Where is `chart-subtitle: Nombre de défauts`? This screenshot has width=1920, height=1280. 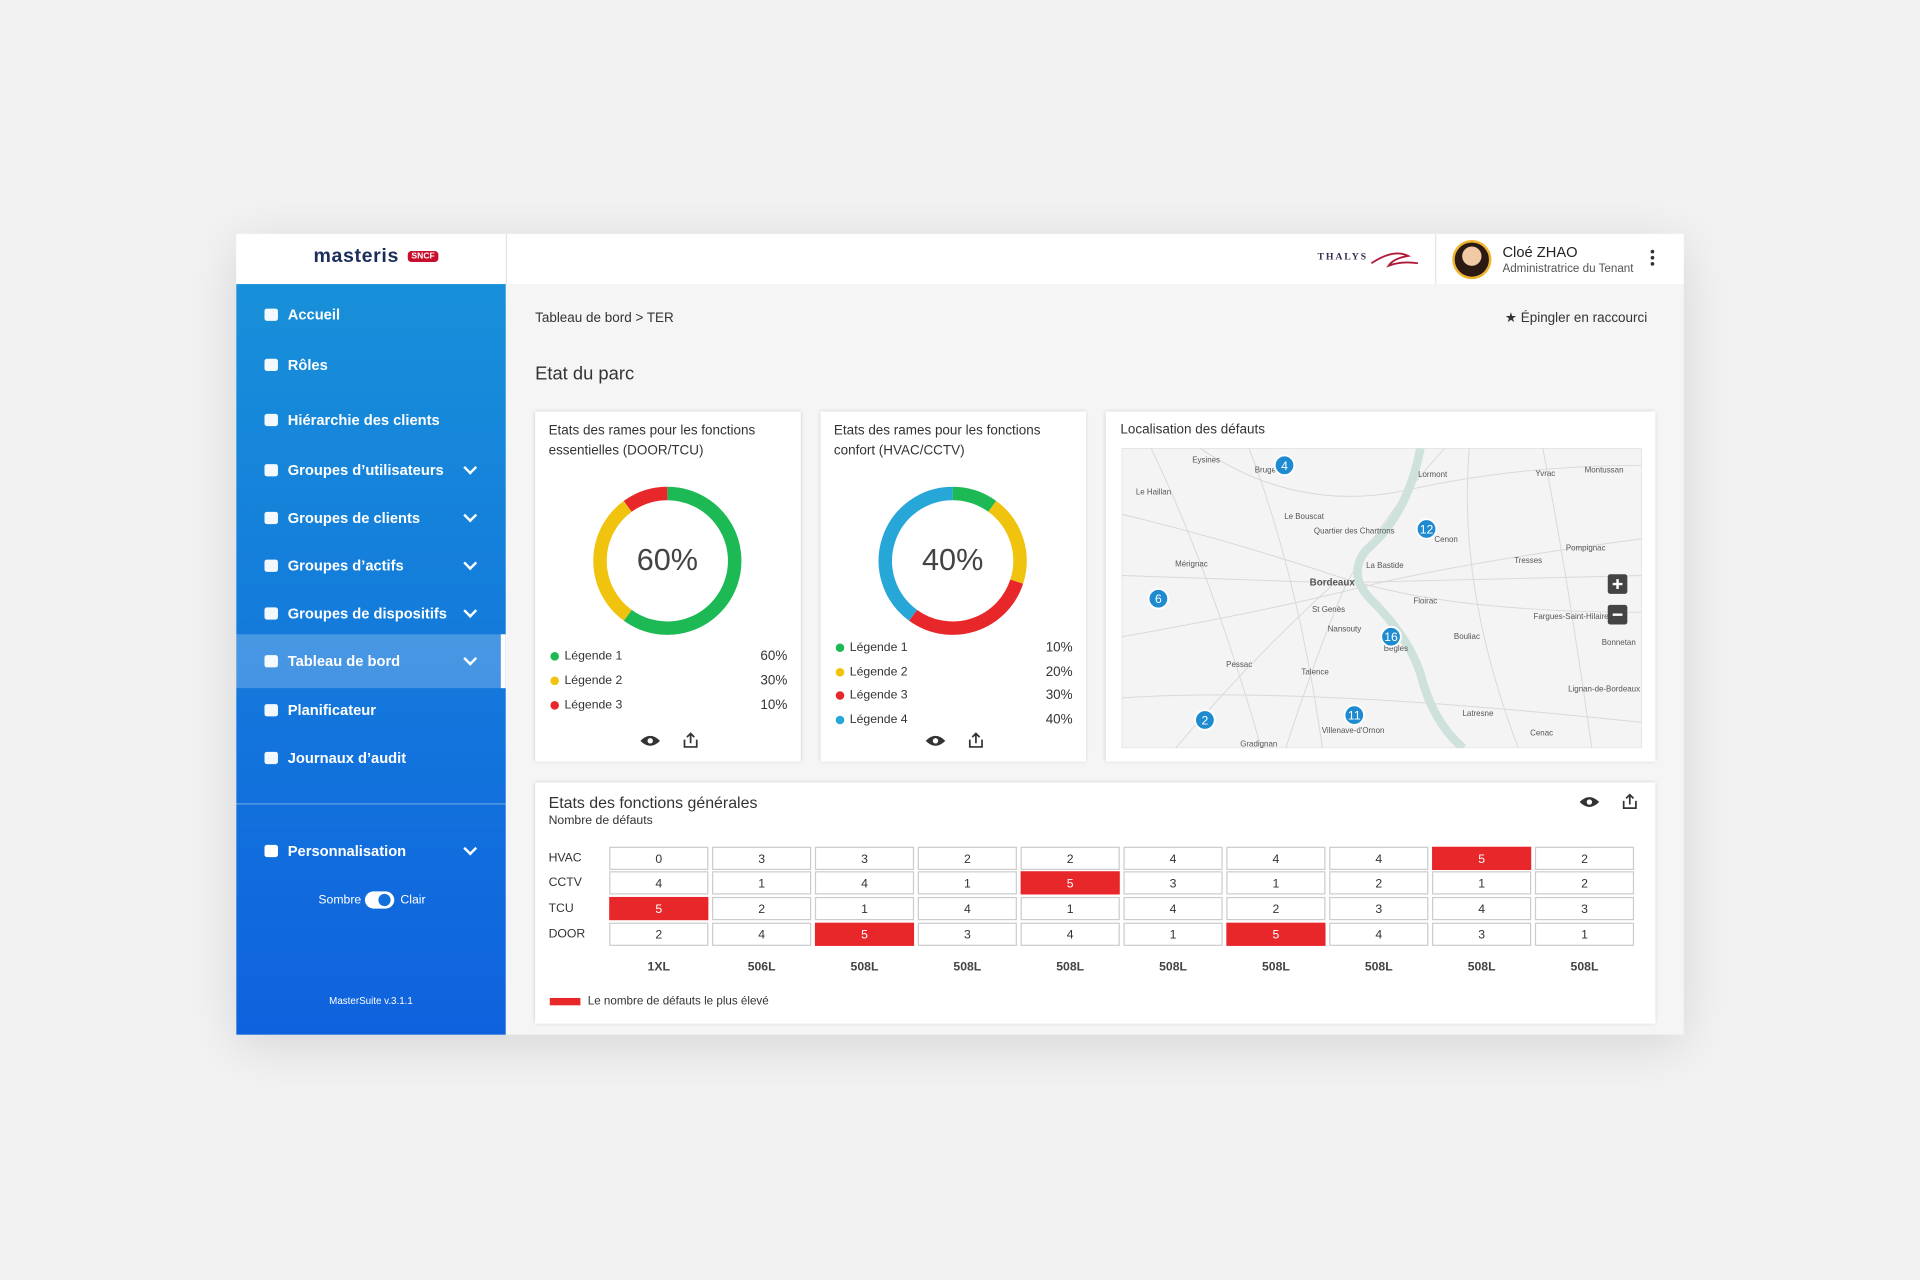
chart-subtitle: Nombre de défauts is located at coordinates (600, 821).